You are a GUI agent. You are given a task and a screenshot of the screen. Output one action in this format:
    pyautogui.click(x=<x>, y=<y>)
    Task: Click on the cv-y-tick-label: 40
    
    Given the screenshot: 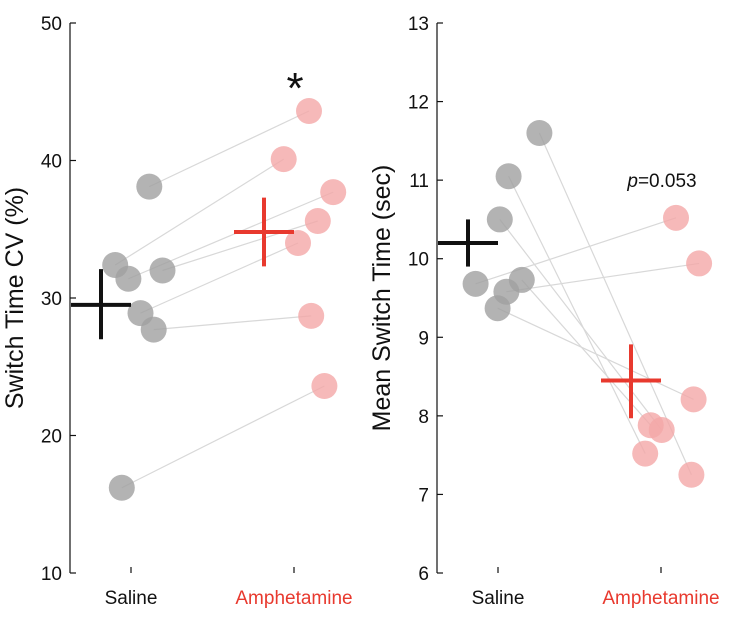 What is the action you would take?
    pyautogui.click(x=51, y=162)
    